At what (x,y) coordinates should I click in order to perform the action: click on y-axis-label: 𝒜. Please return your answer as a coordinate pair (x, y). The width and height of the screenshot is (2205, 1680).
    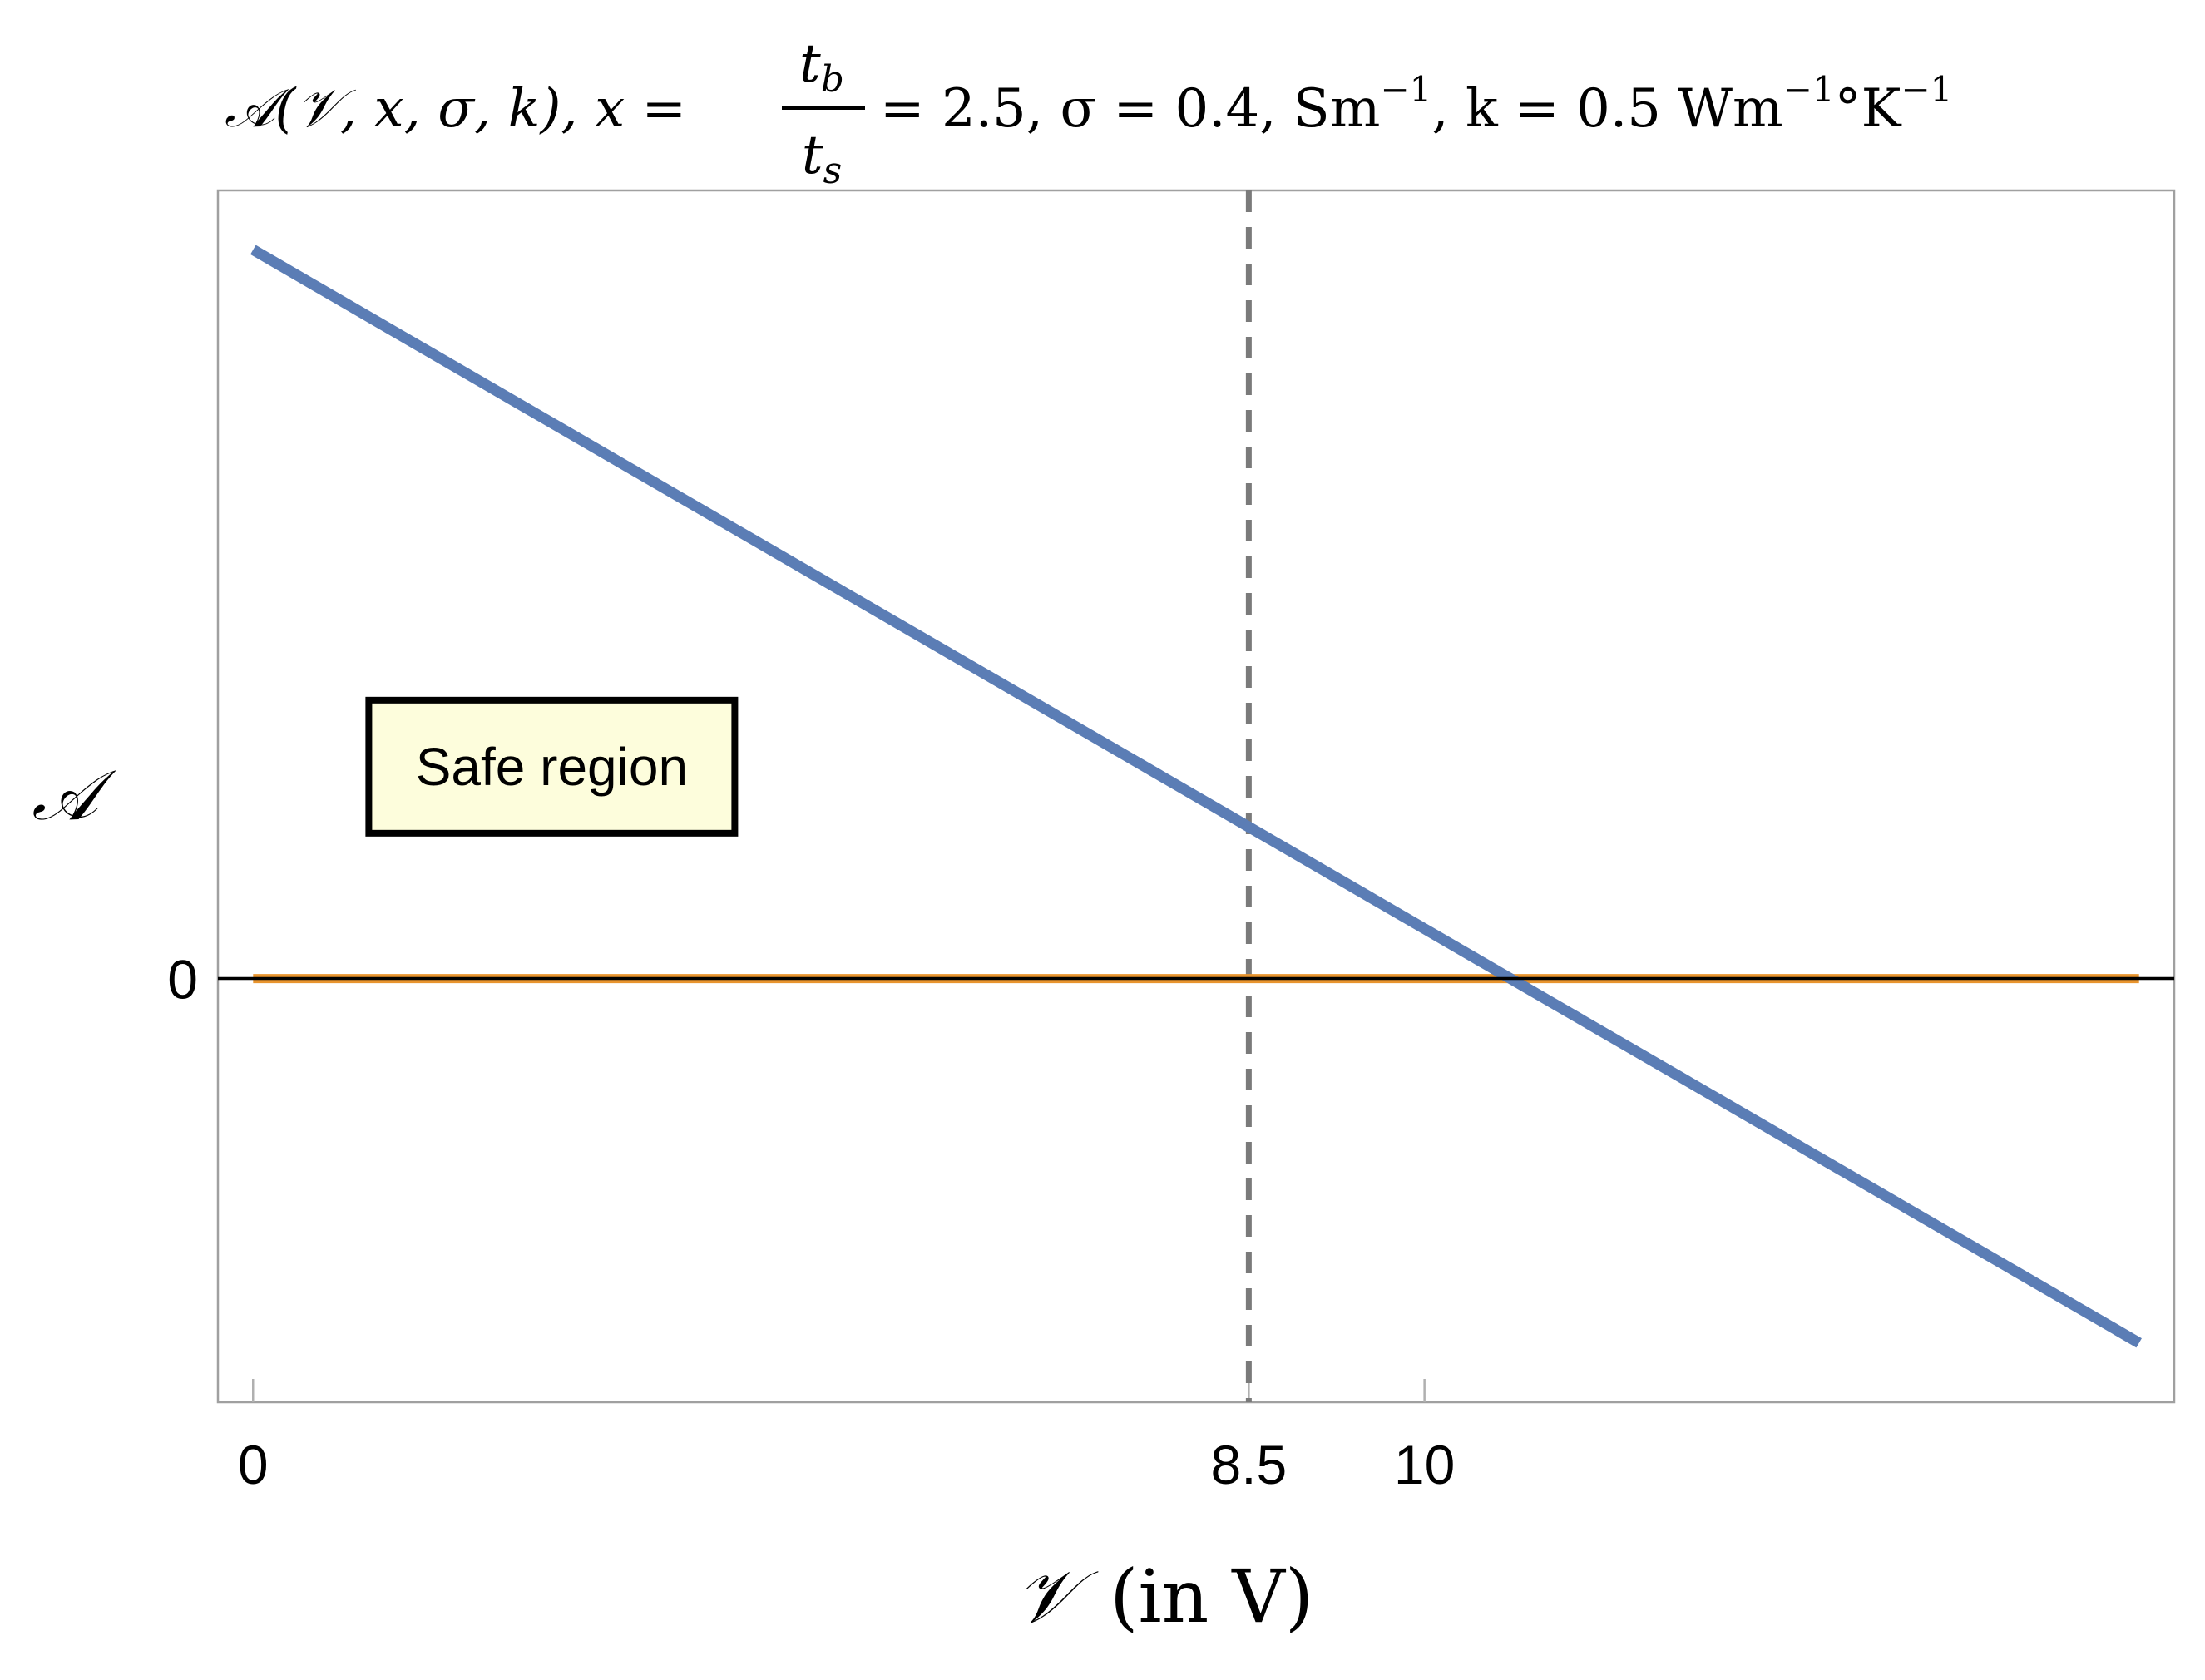
    Looking at the image, I should click on (74, 795).